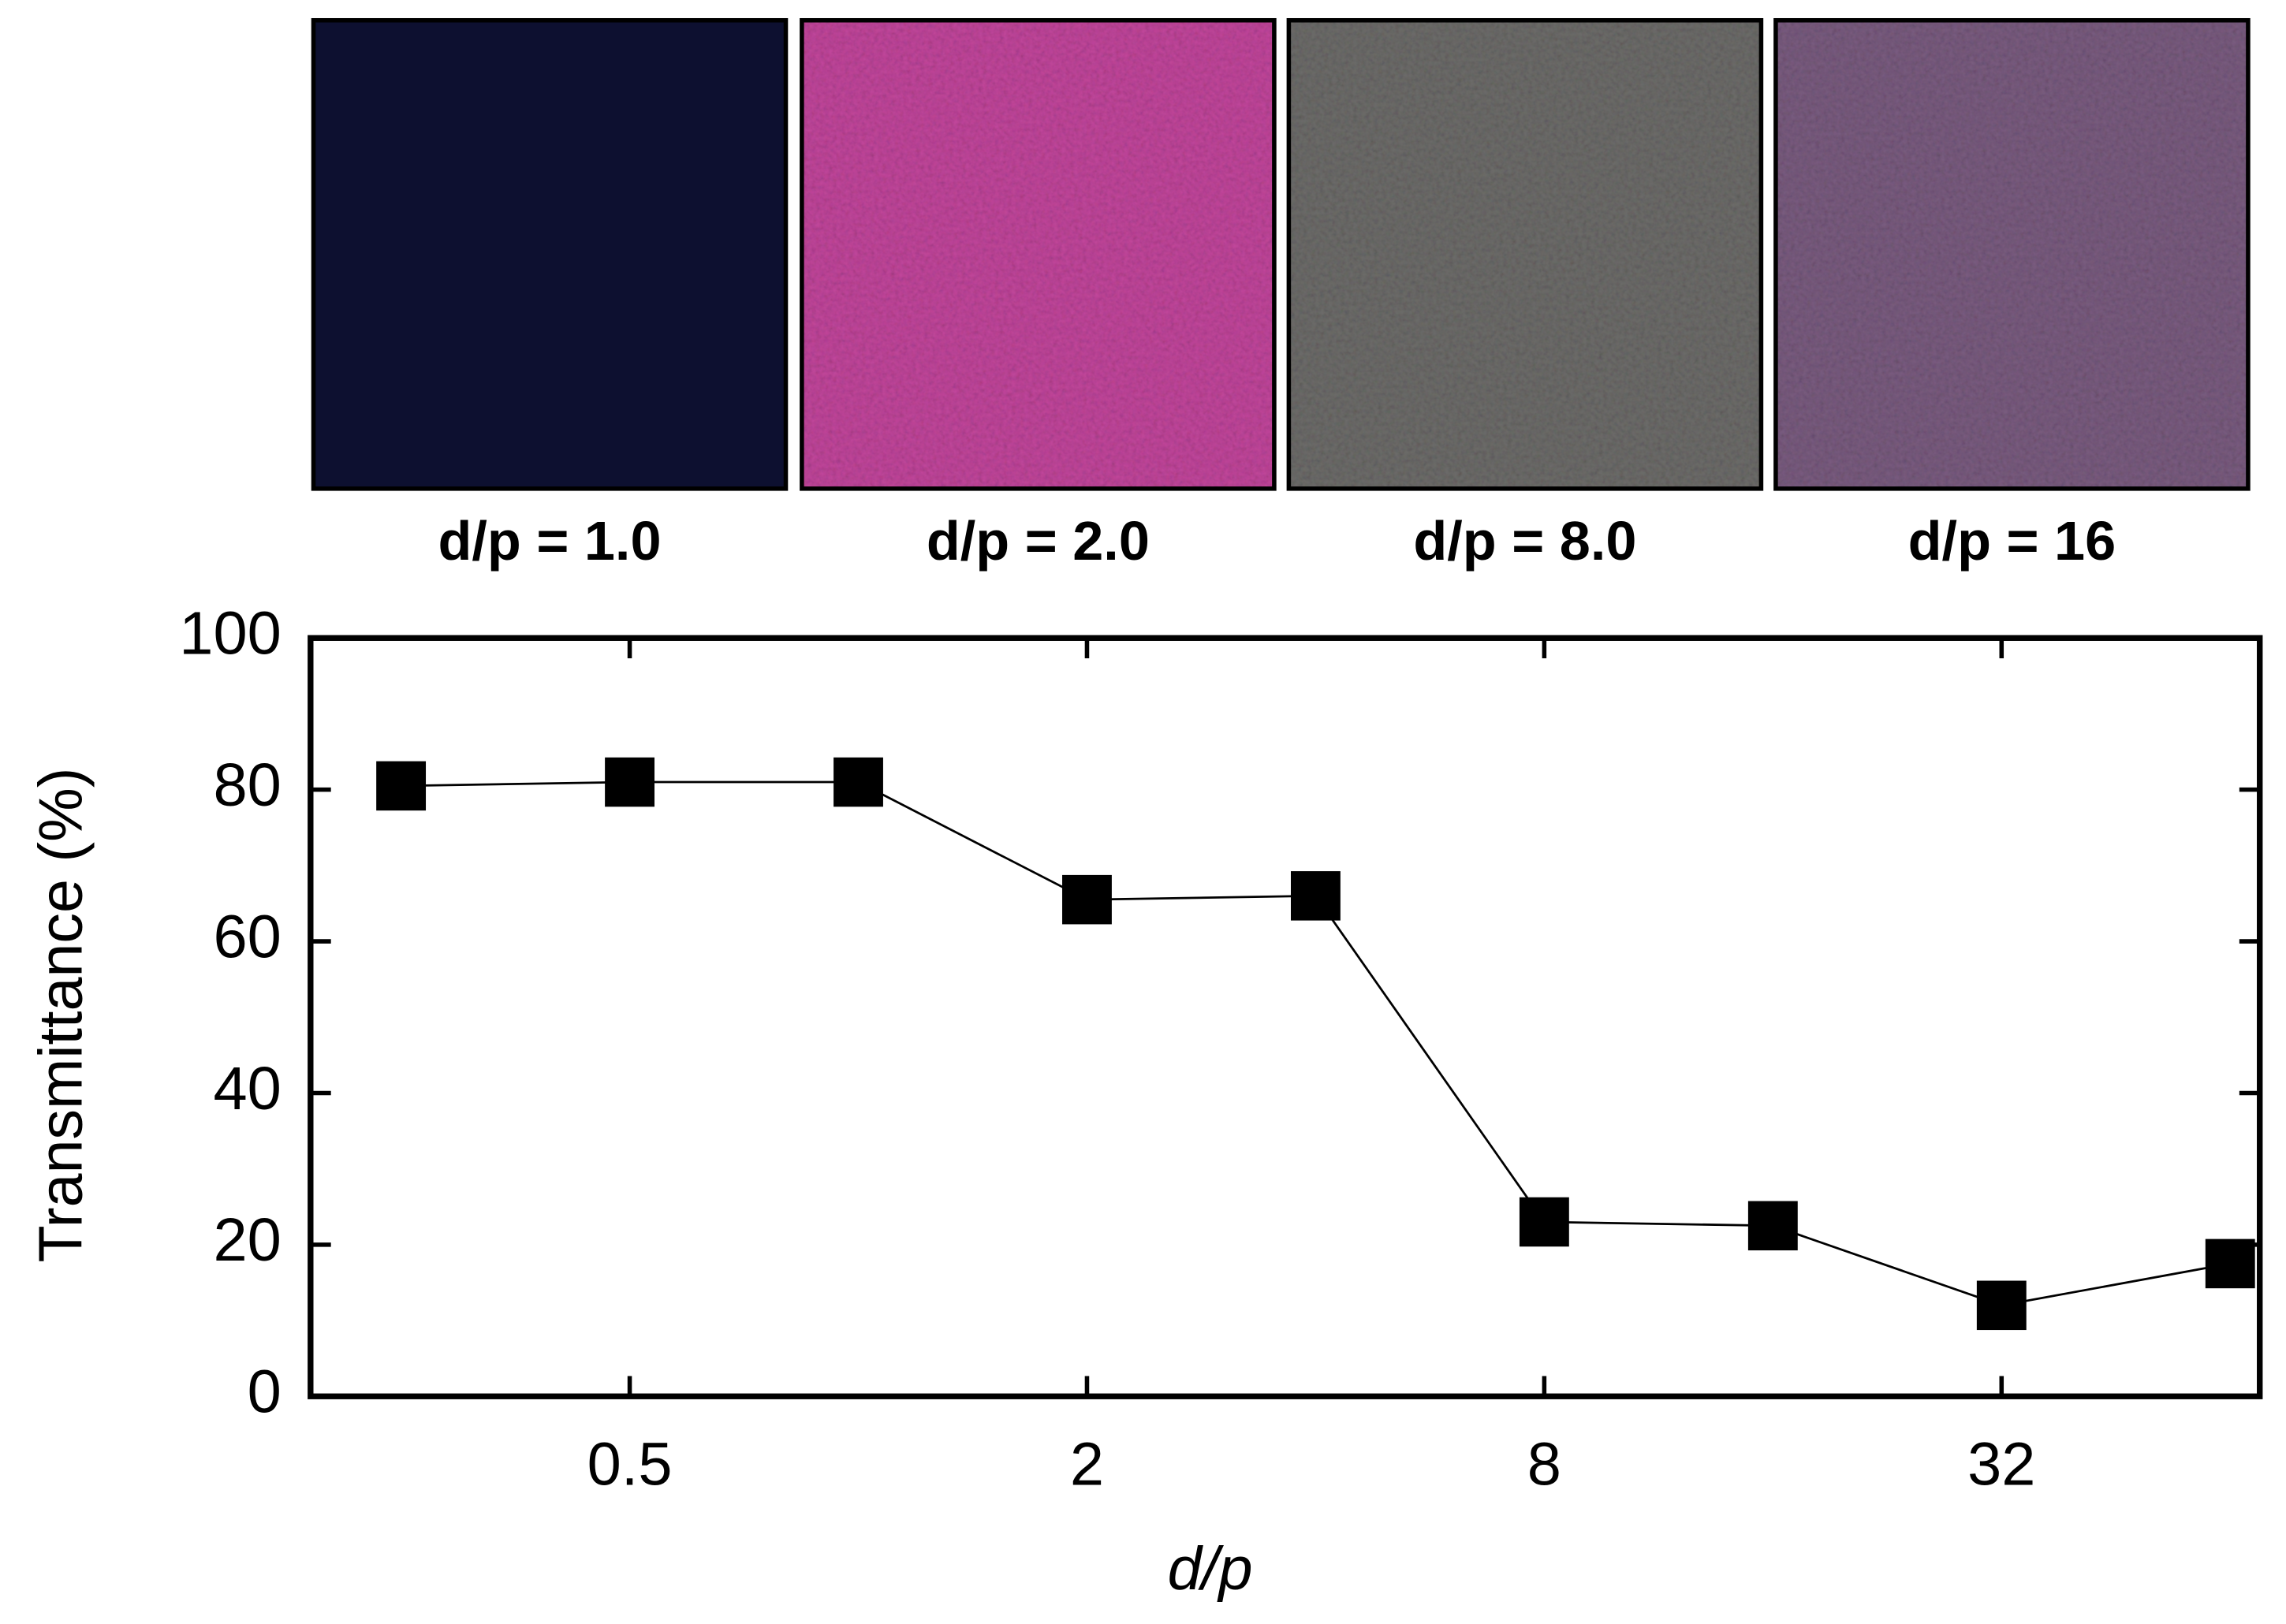 Image resolution: width=2286 pixels, height=1624 pixels. Describe the element at coordinates (1544, 1465) in the screenshot. I see `x-tick-label: 8` at that location.